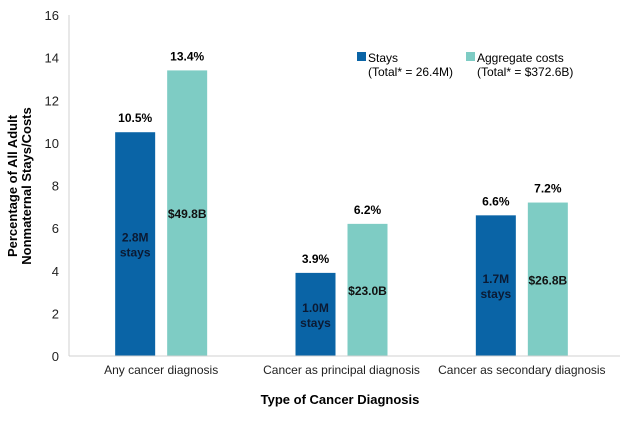 This screenshot has height=422, width=621. Describe the element at coordinates (55, 271) in the screenshot. I see `y-tick-label: 4` at that location.